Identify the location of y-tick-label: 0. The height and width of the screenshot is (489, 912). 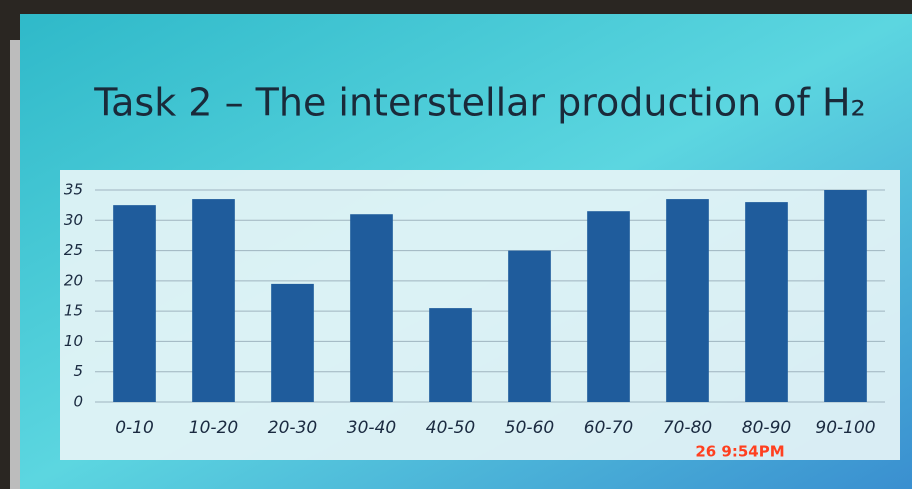
(78, 402).